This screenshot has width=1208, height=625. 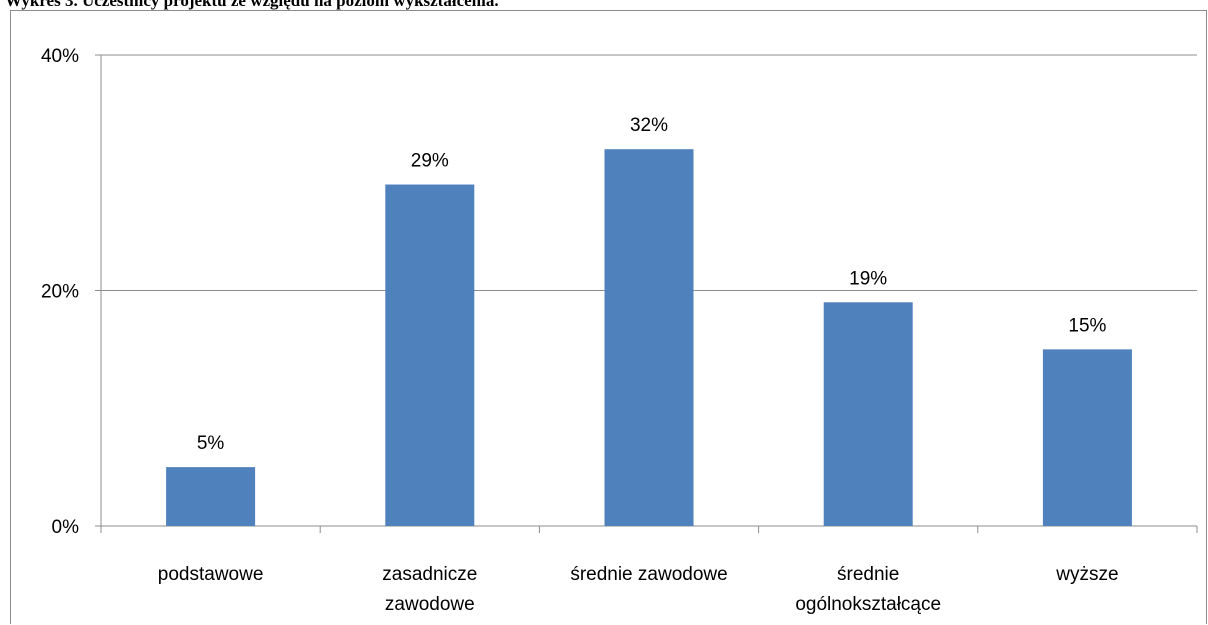 What do you see at coordinates (868, 604) in the screenshot?
I see `category-label: ogólnokształcące` at bounding box center [868, 604].